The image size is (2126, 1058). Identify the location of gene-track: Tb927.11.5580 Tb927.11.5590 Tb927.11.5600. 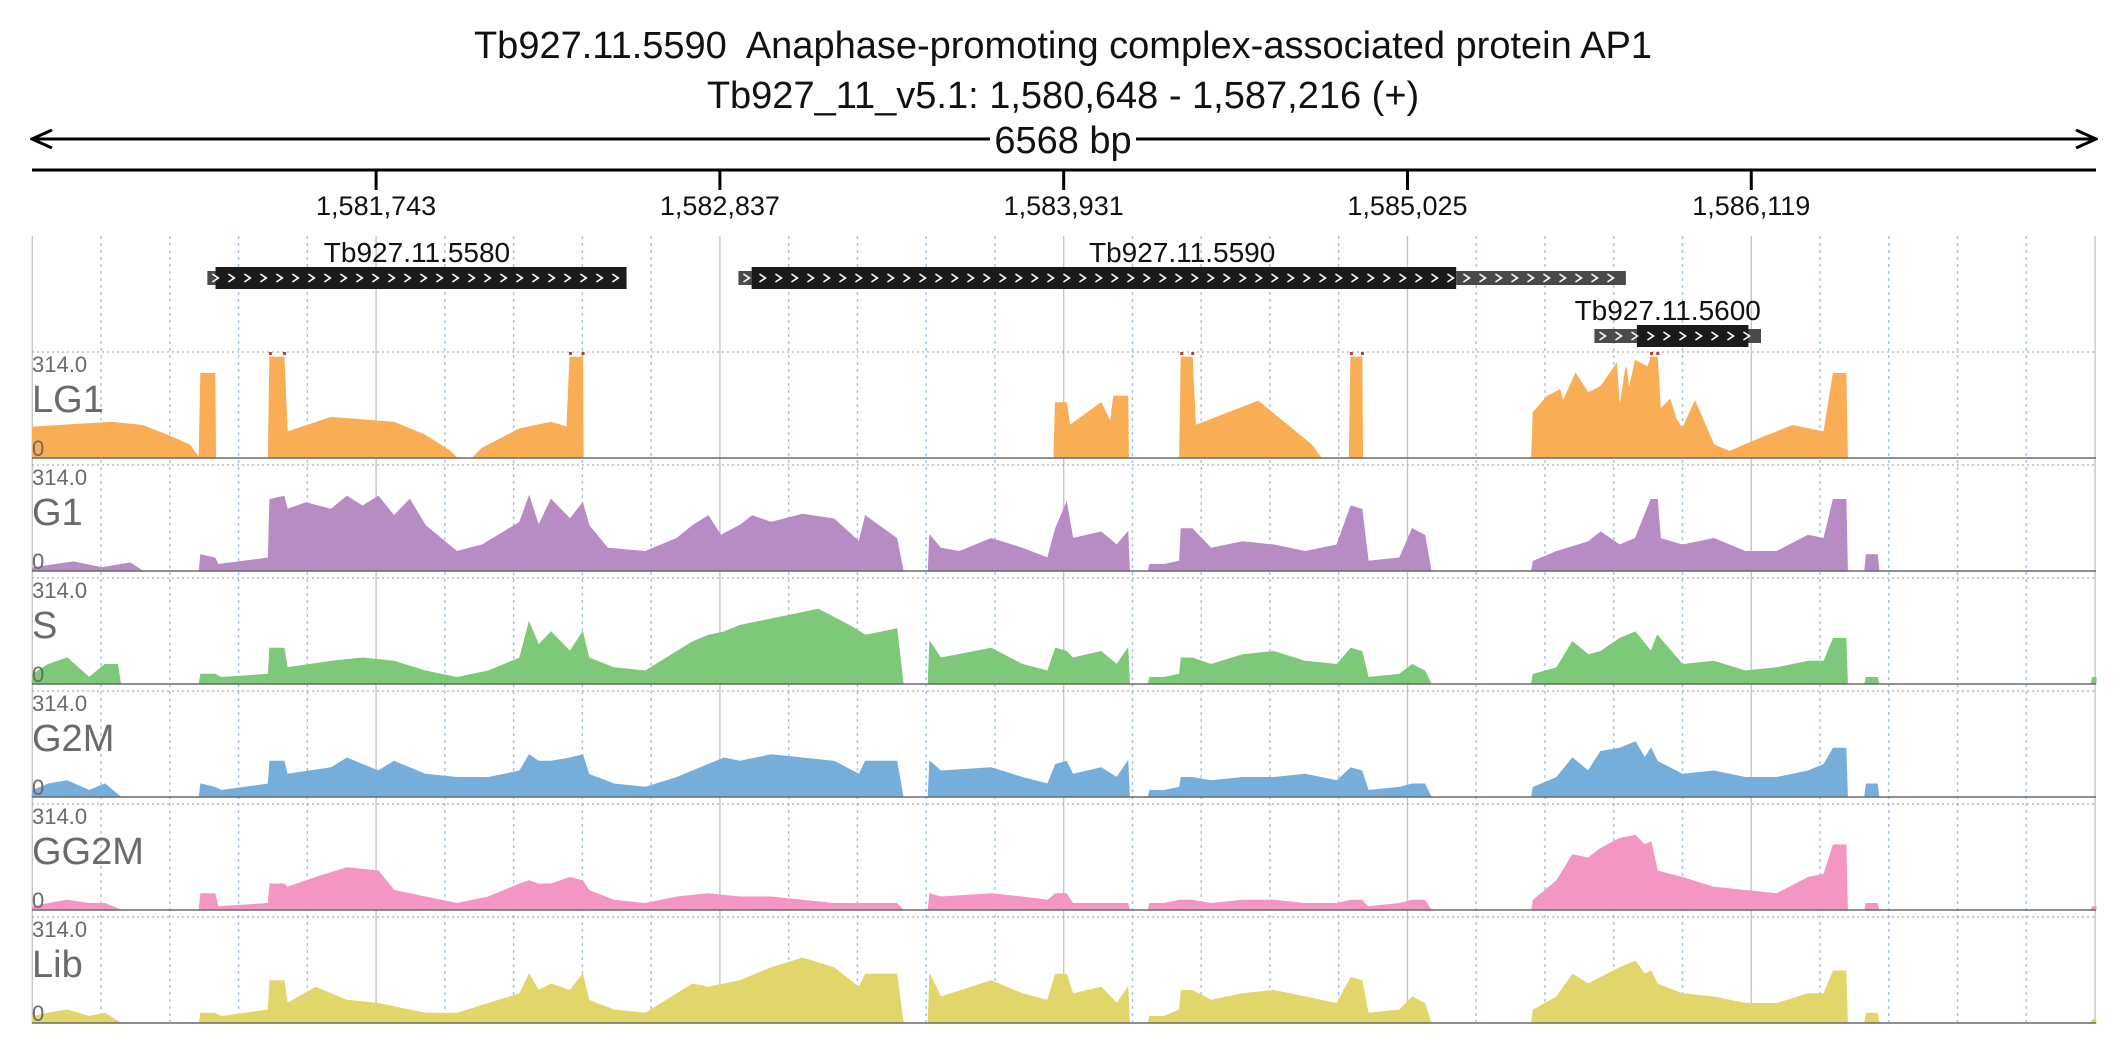
(984, 292).